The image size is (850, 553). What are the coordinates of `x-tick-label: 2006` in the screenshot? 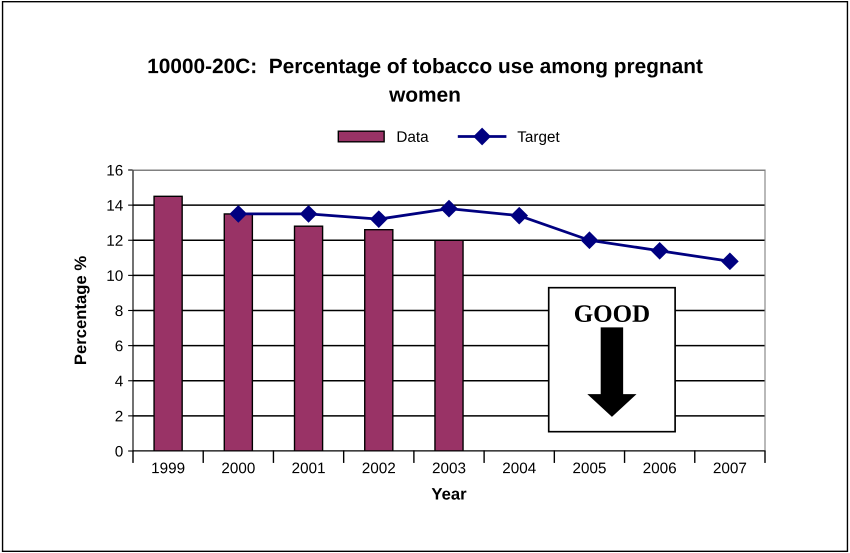 It's located at (659, 468).